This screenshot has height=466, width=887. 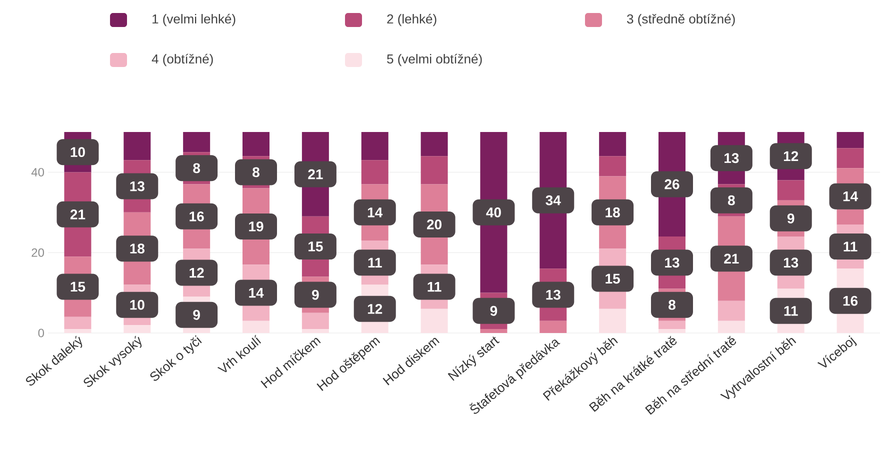 I want to click on y-tick-label: 20, so click(x=38, y=252).